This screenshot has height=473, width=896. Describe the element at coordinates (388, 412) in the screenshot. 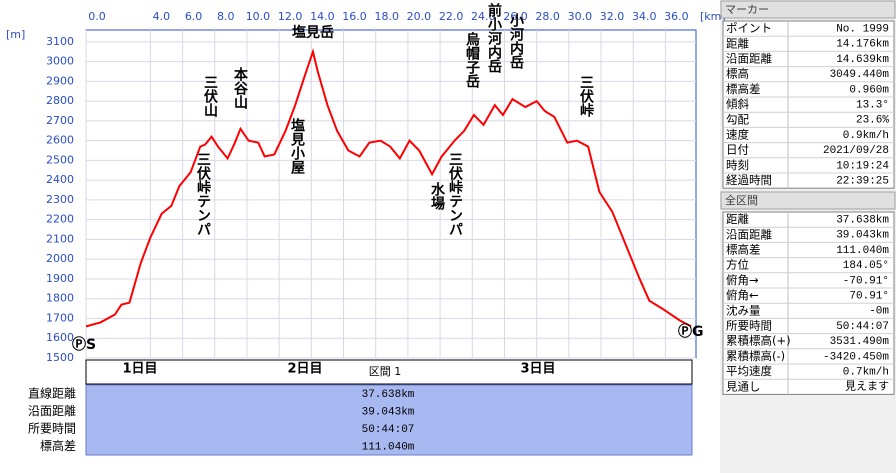

I see `summary-value: 39.043km` at that location.